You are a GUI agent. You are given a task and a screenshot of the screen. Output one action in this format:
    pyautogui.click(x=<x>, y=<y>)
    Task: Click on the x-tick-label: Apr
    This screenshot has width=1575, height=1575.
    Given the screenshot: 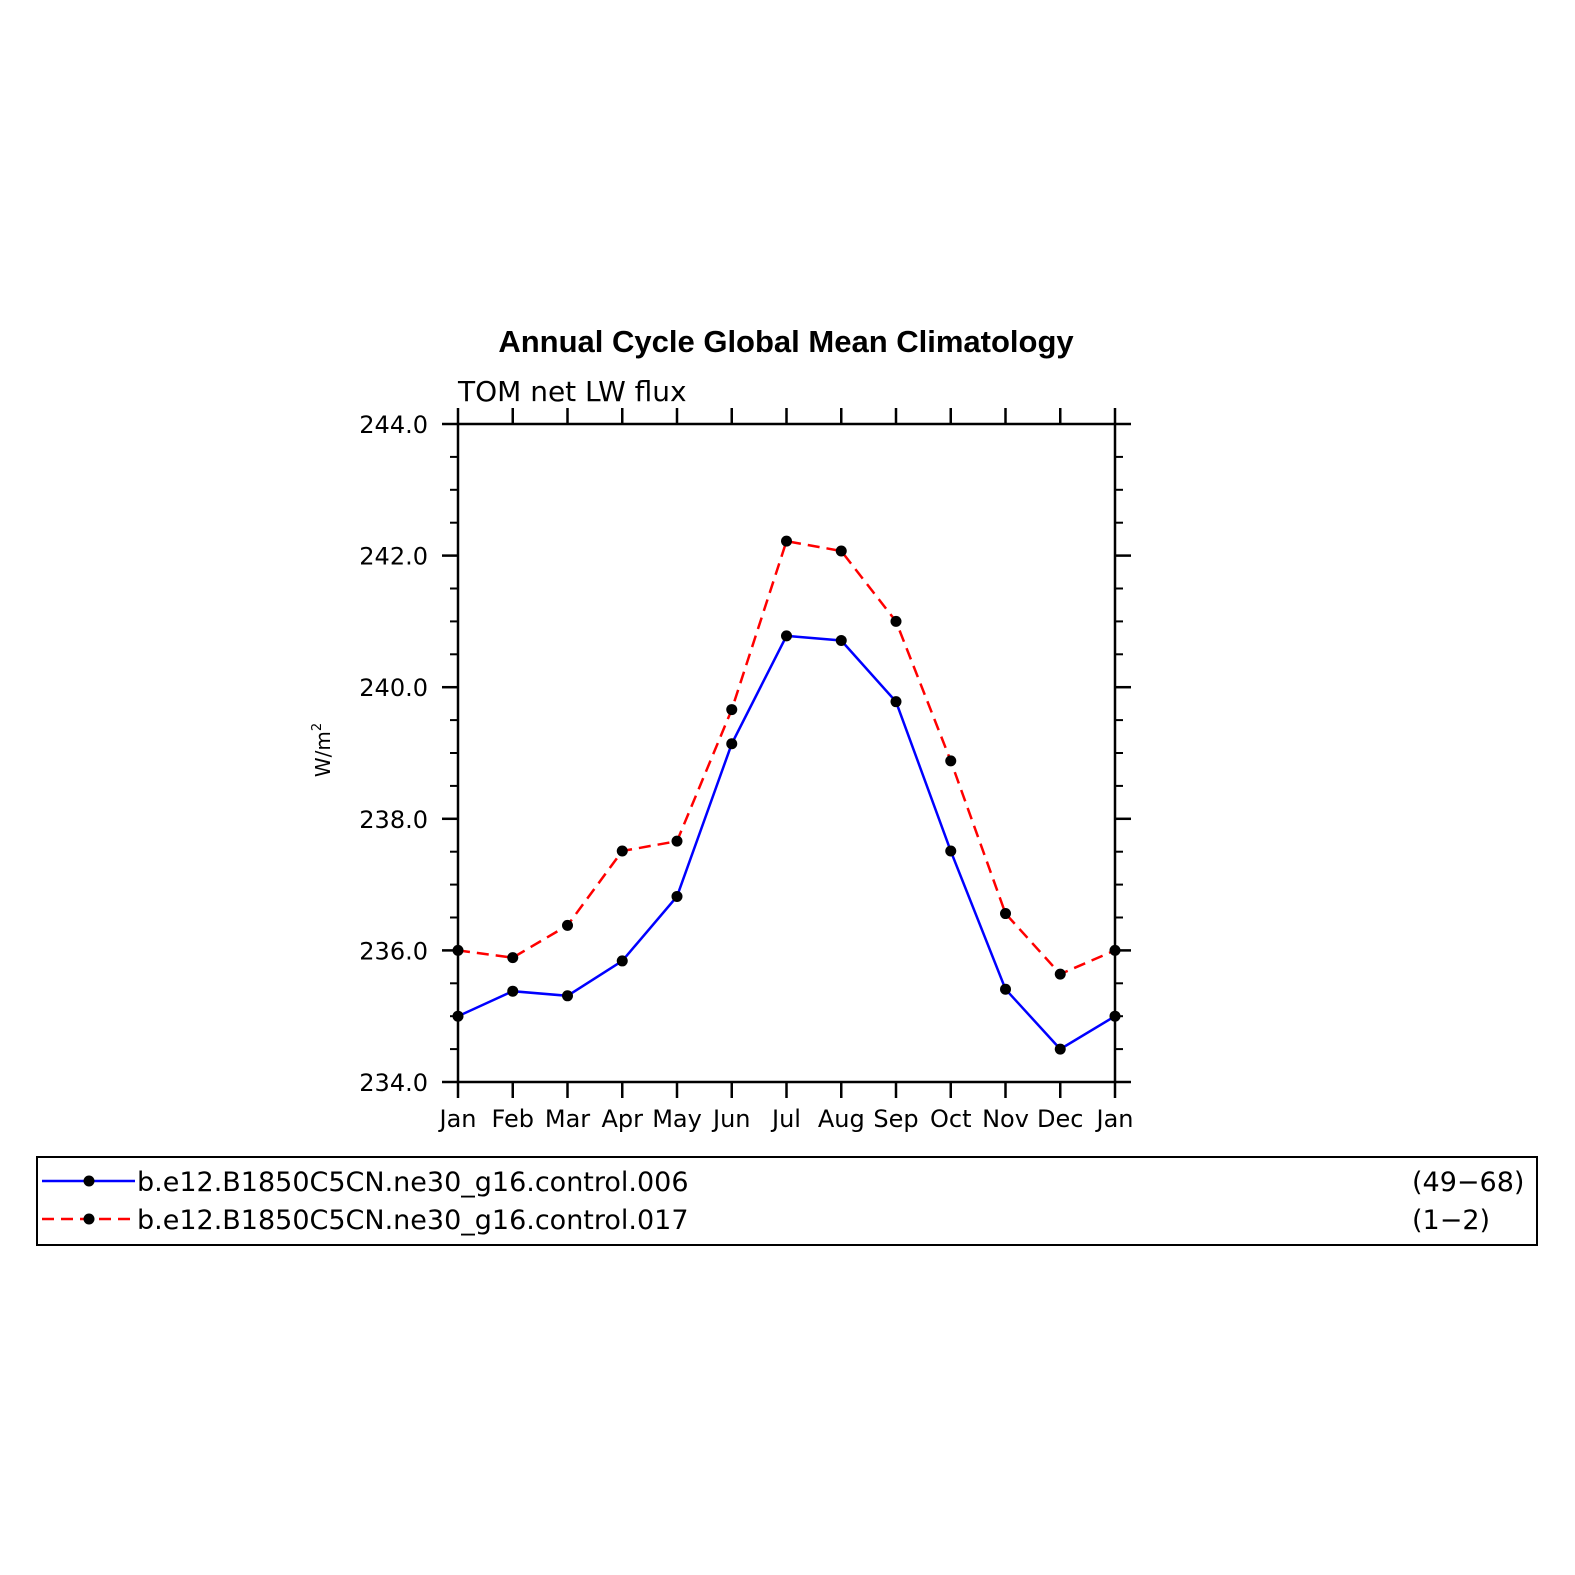 What is the action you would take?
    pyautogui.click(x=622, y=1119)
    